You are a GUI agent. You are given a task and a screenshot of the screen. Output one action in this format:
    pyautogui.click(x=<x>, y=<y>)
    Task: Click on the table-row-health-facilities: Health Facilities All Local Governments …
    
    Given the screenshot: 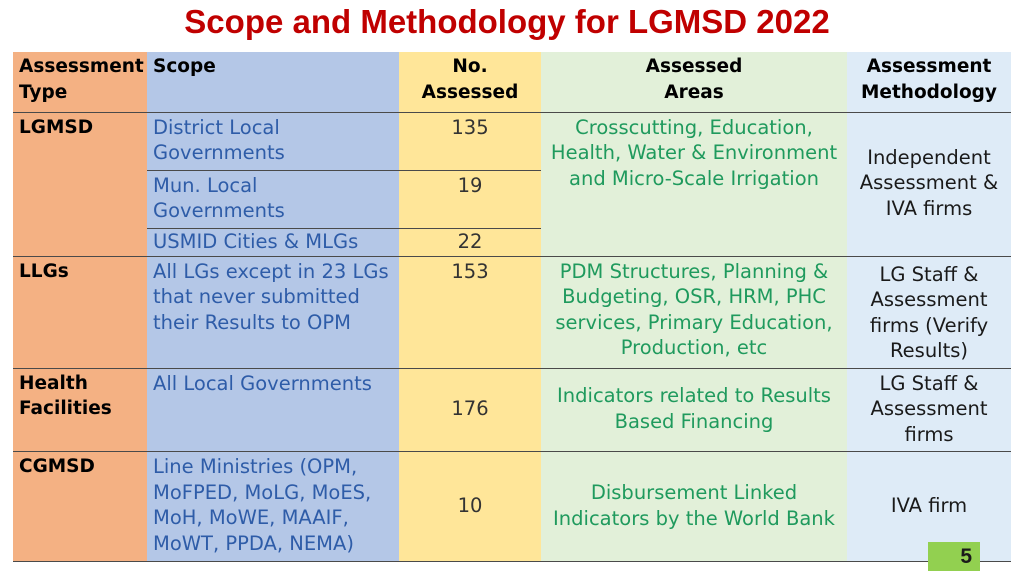 What is the action you would take?
    pyautogui.click(x=512, y=409)
    